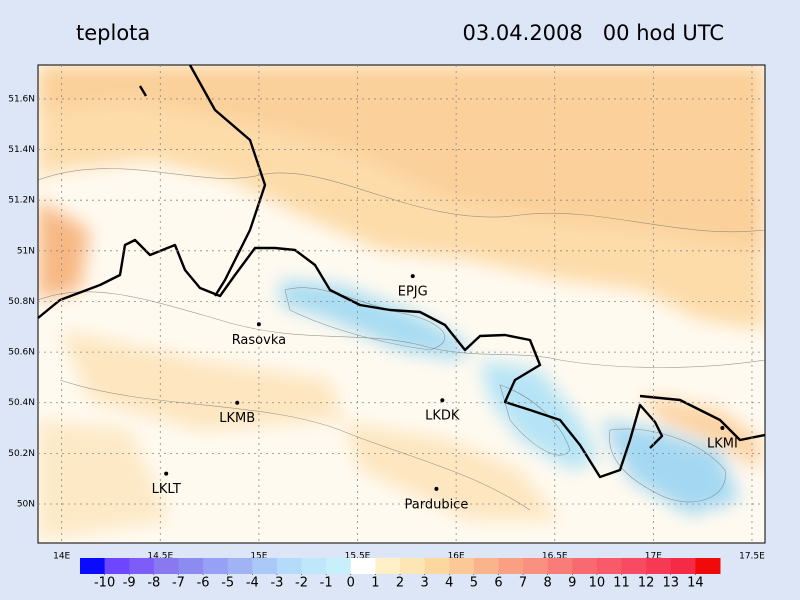  I want to click on colorbar-label: 1, so click(375, 583).